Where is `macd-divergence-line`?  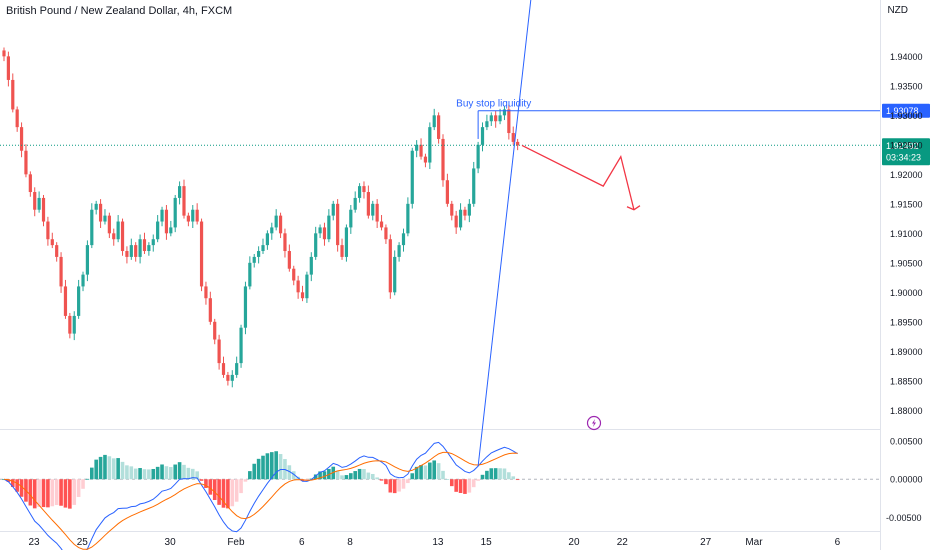 macd-divergence-line is located at coordinates (504, 233).